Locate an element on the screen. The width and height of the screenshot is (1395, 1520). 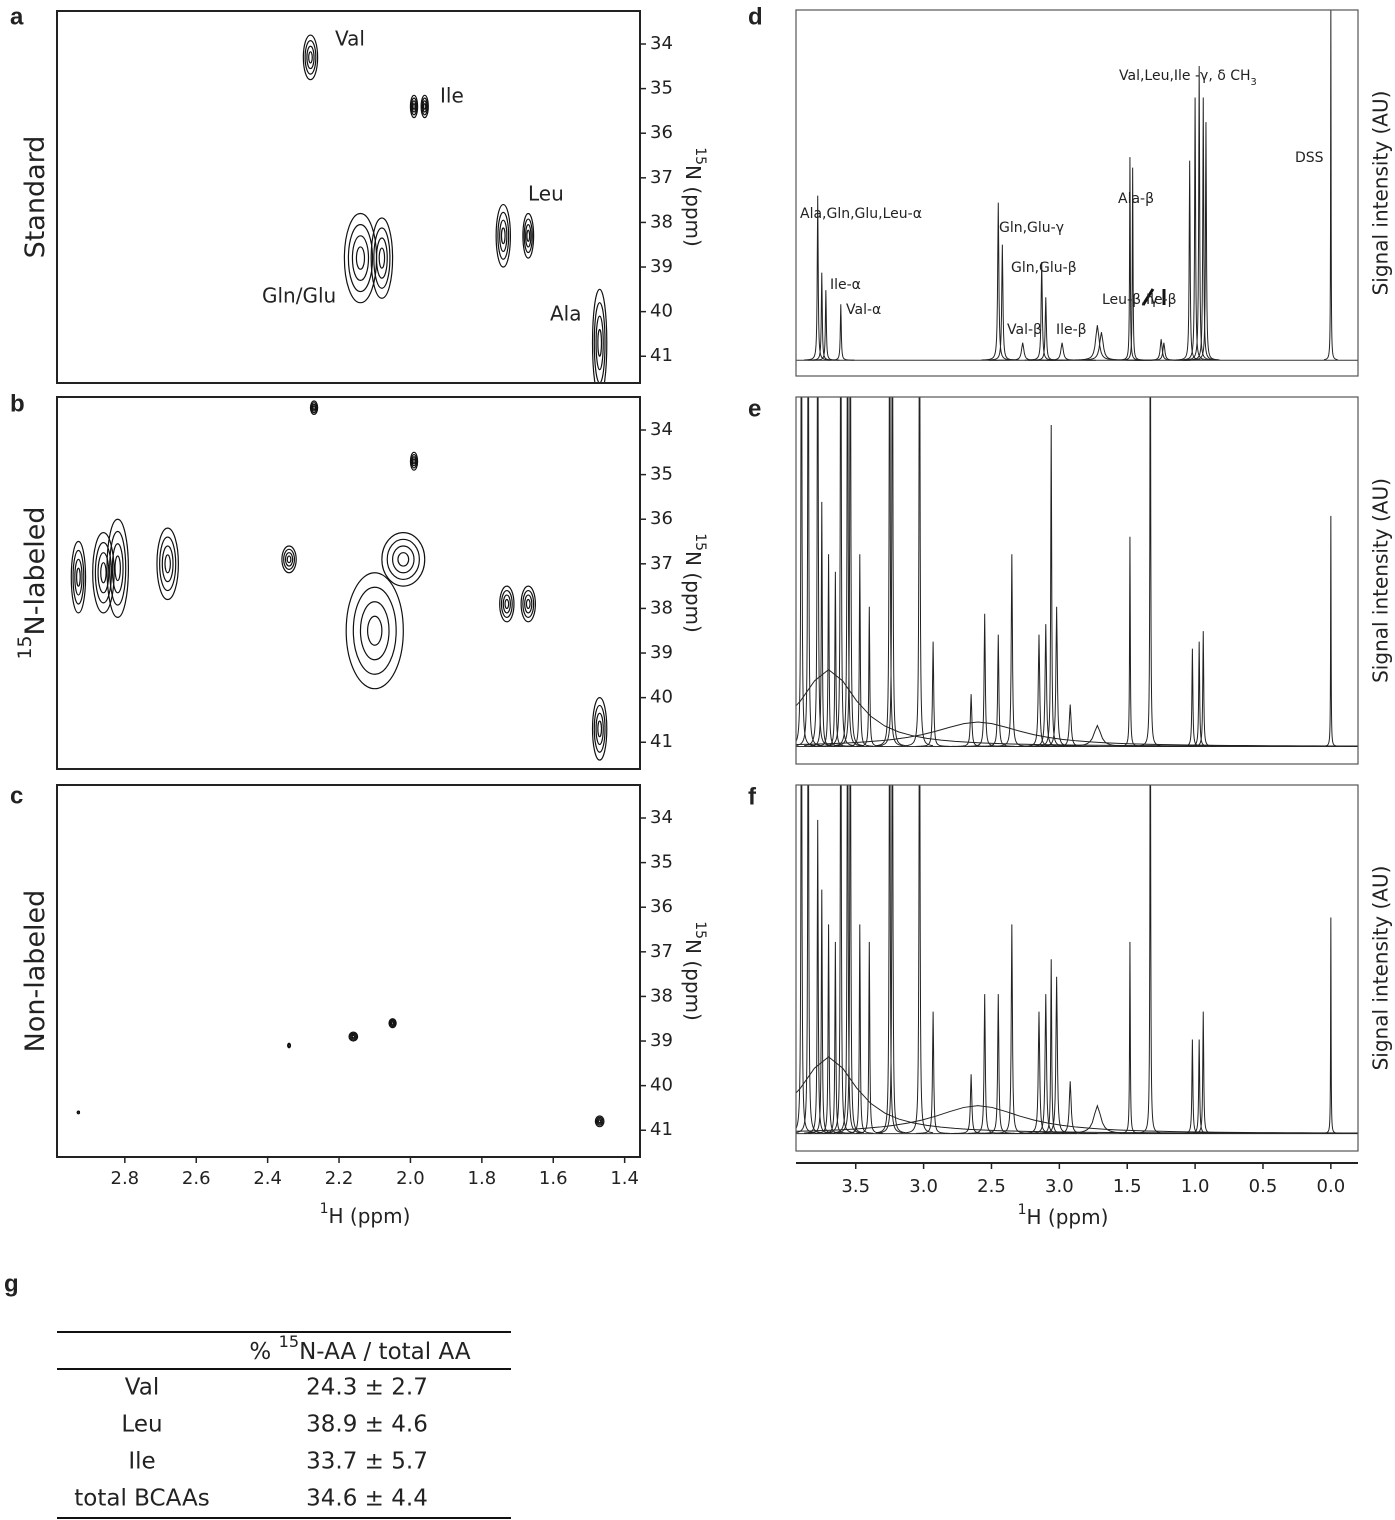
y-tick-label: 41 is located at coordinates (661, 1129).